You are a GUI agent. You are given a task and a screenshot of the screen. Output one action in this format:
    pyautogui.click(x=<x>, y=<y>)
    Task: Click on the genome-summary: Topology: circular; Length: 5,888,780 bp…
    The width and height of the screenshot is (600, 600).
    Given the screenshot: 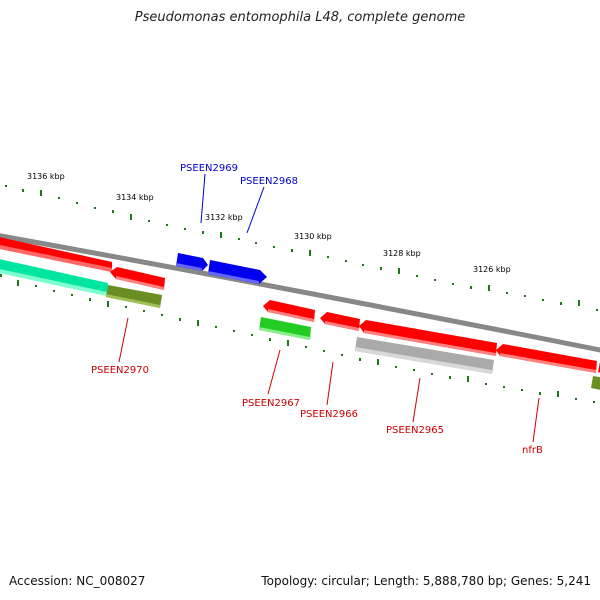 What is the action you would take?
    pyautogui.click(x=426, y=581)
    